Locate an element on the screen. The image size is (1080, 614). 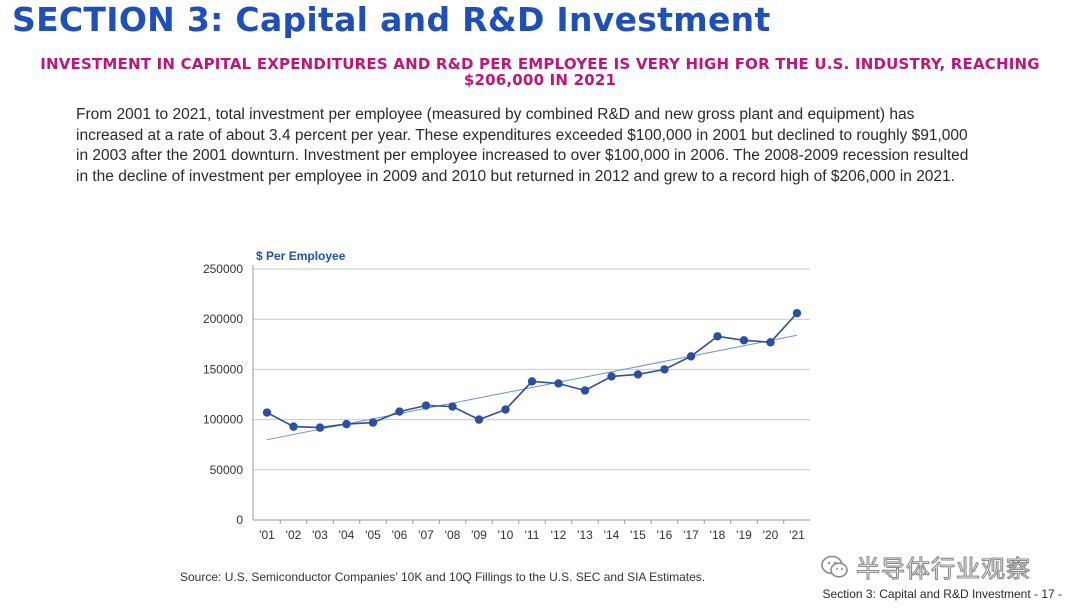
y-tick-label: 250000 is located at coordinates (223, 269).